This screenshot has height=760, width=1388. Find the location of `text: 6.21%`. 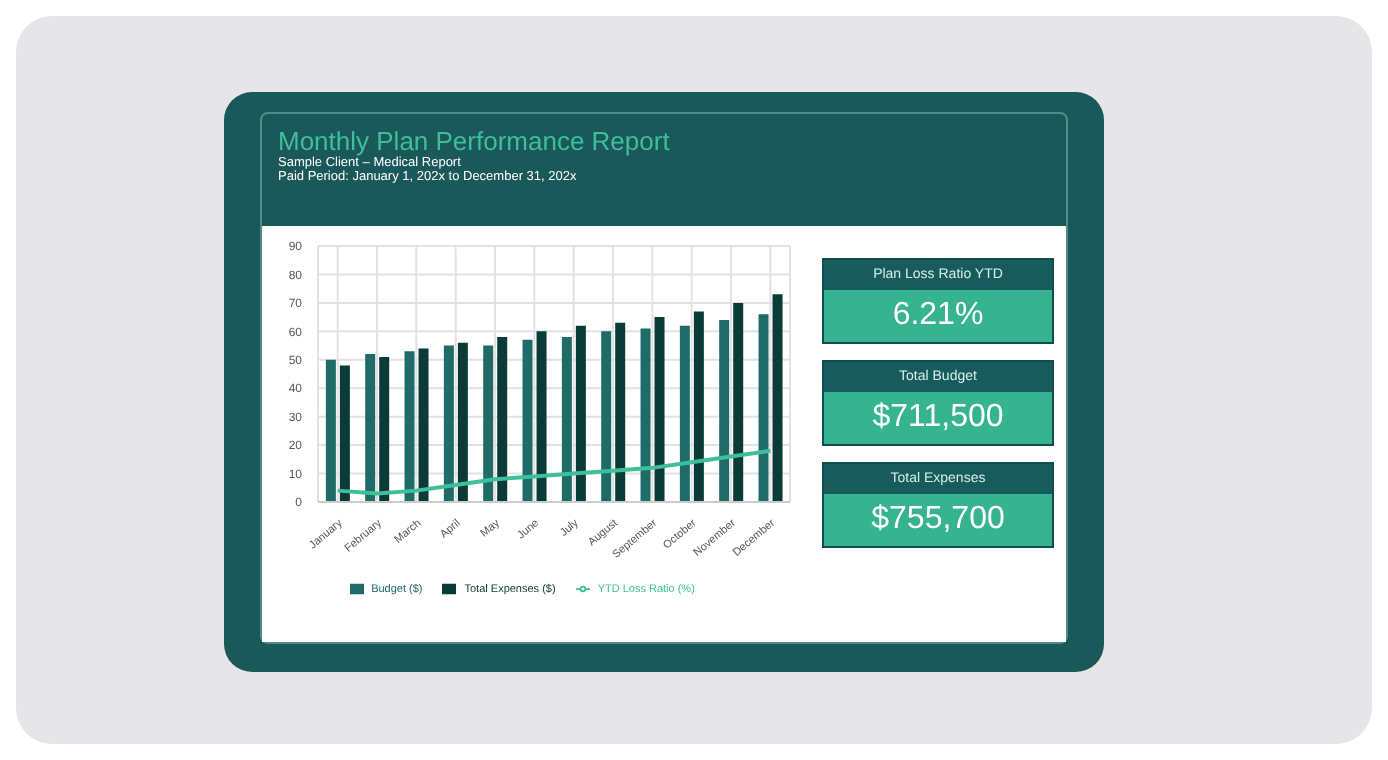

text: 6.21% is located at coordinates (938, 316).